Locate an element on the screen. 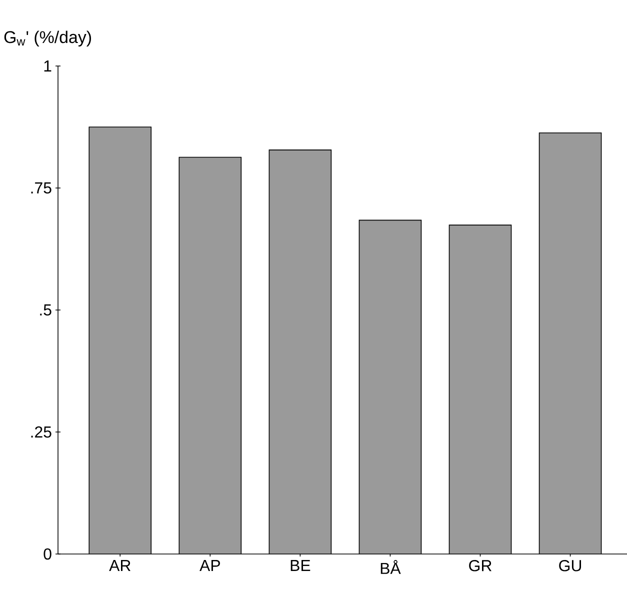 The image size is (627, 597). y-tick-label: .25 is located at coordinates (41, 432).